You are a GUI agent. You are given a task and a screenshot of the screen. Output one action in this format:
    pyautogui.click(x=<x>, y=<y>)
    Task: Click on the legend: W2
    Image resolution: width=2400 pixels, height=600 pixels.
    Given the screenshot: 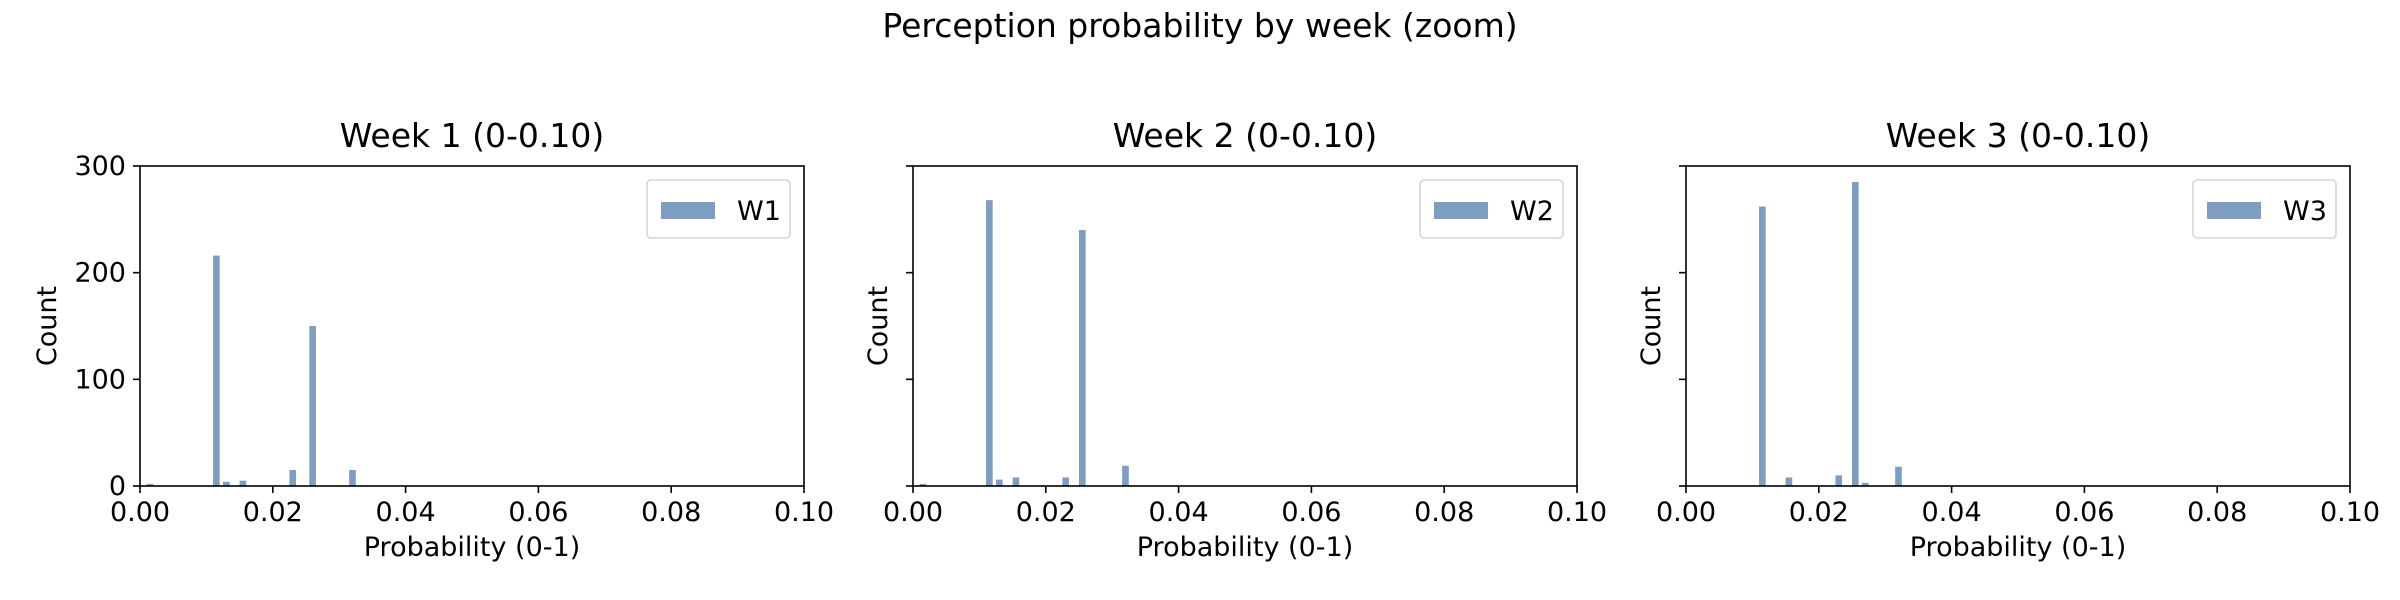 What is the action you would take?
    pyautogui.click(x=1491, y=209)
    